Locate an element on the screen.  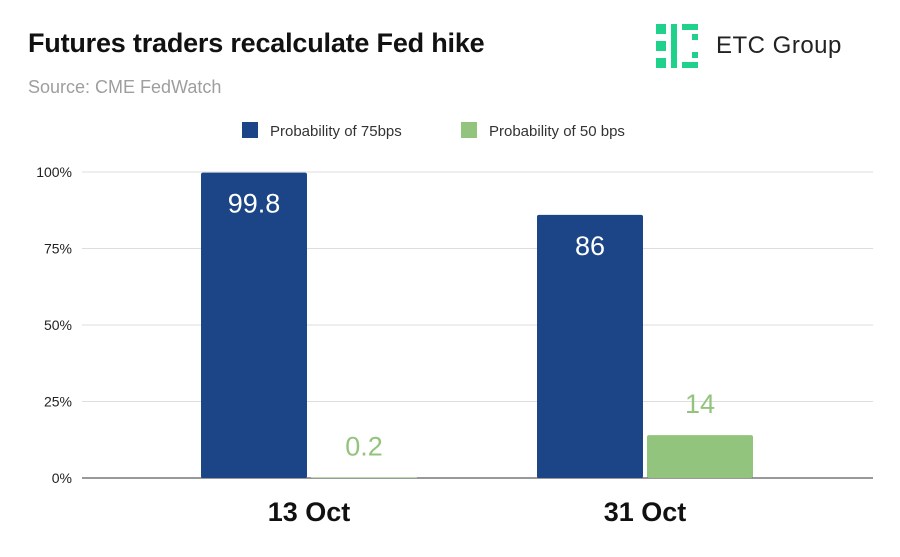
y-tick-label: 100% is located at coordinates (54, 172).